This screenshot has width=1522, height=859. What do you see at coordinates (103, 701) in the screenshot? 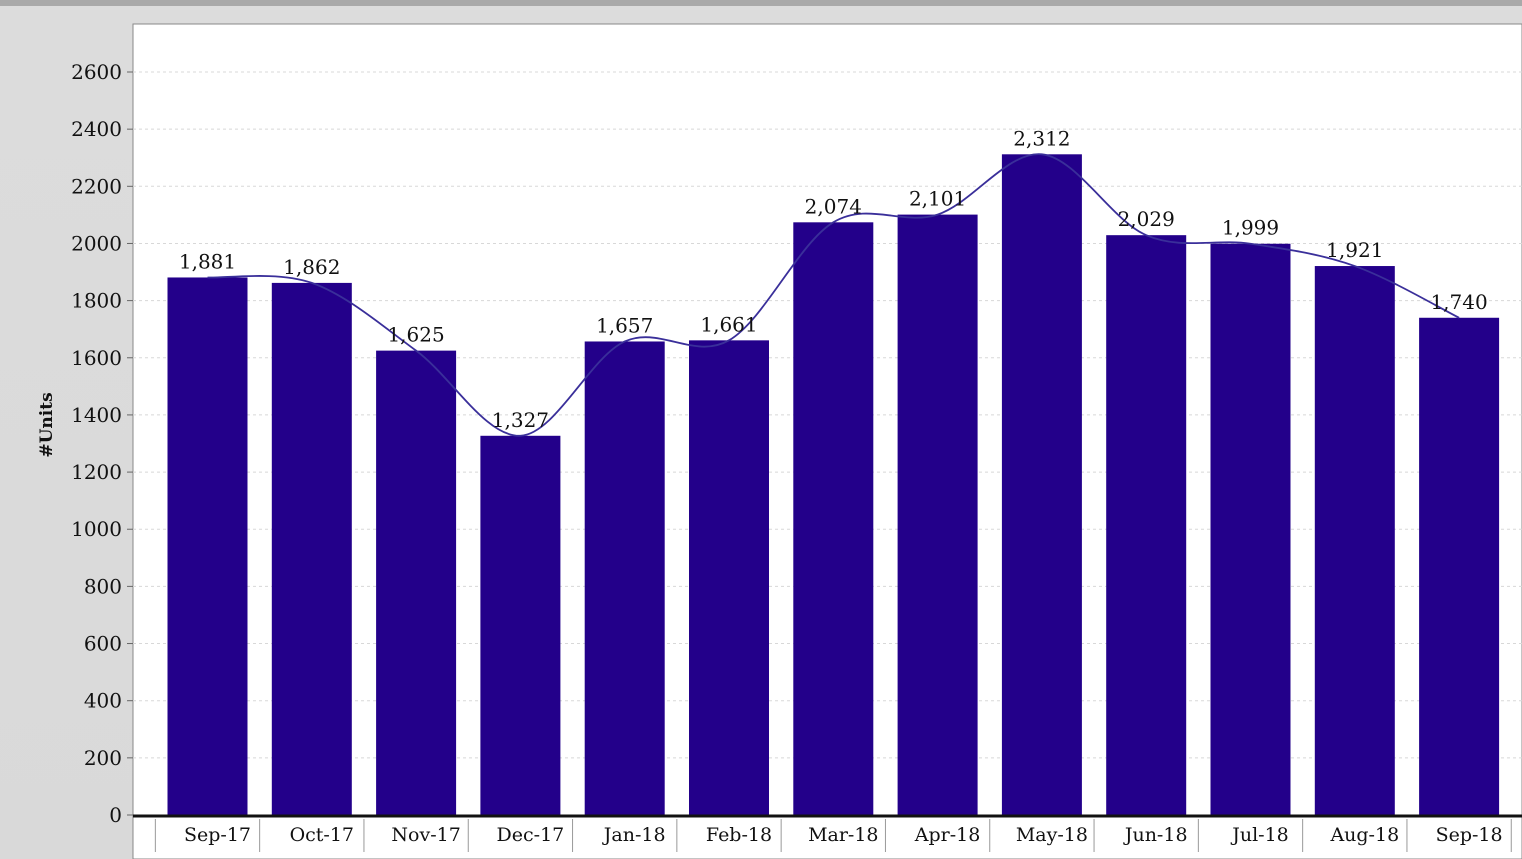
I see `y-tick-label: 400` at bounding box center [103, 701].